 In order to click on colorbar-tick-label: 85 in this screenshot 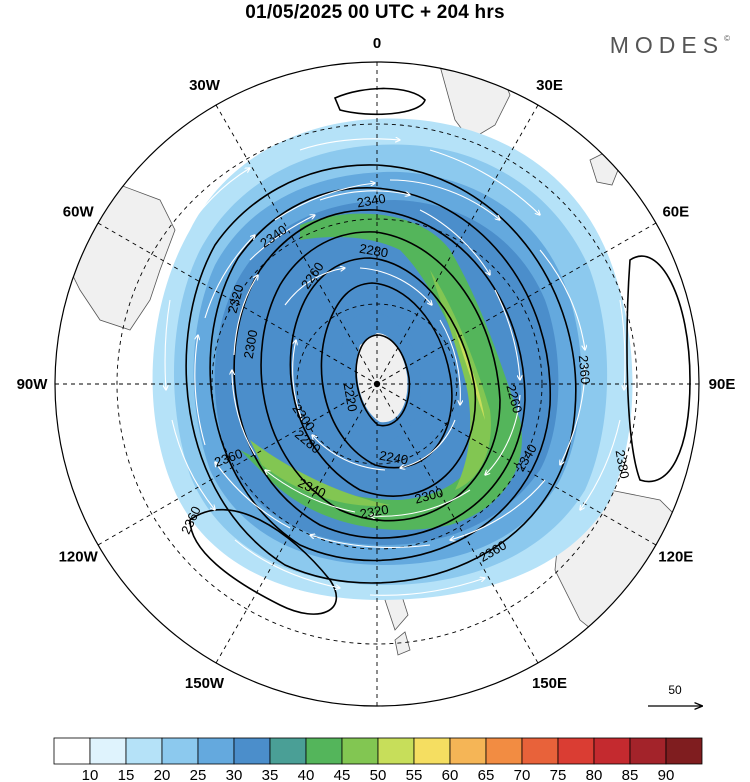, I will do `click(630, 774)`.